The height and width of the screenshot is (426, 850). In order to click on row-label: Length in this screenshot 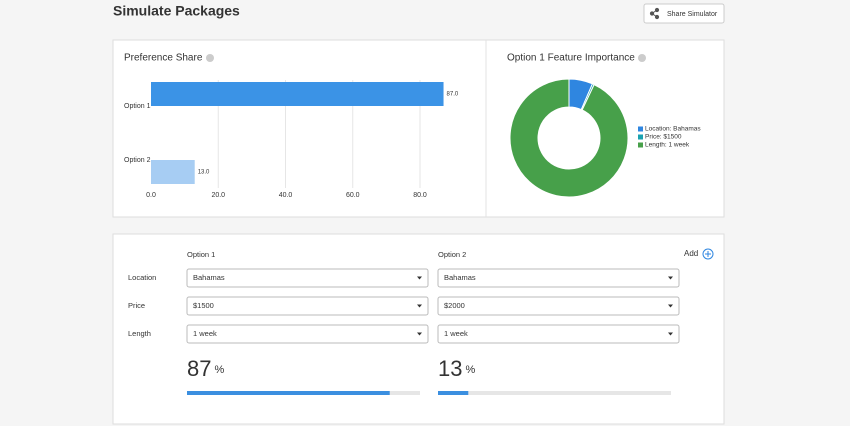, I will do `click(139, 333)`.